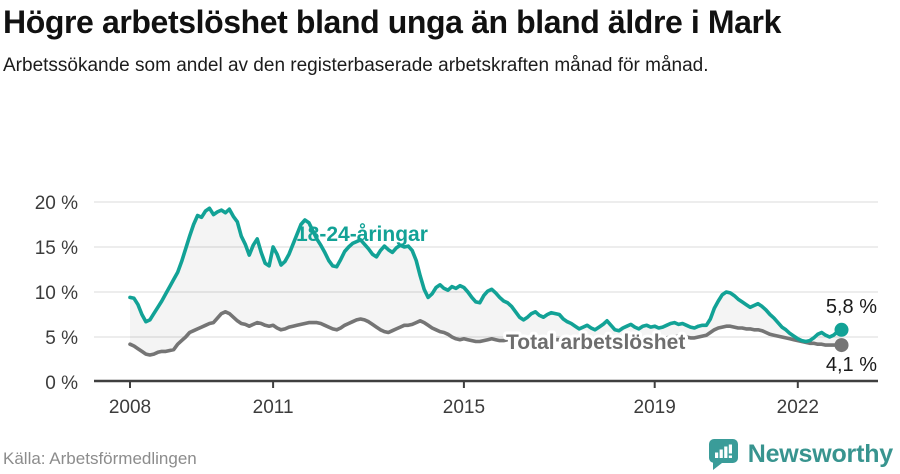 The height and width of the screenshot is (474, 900). Describe the element at coordinates (841, 345) in the screenshot. I see `end-dot-total` at that location.